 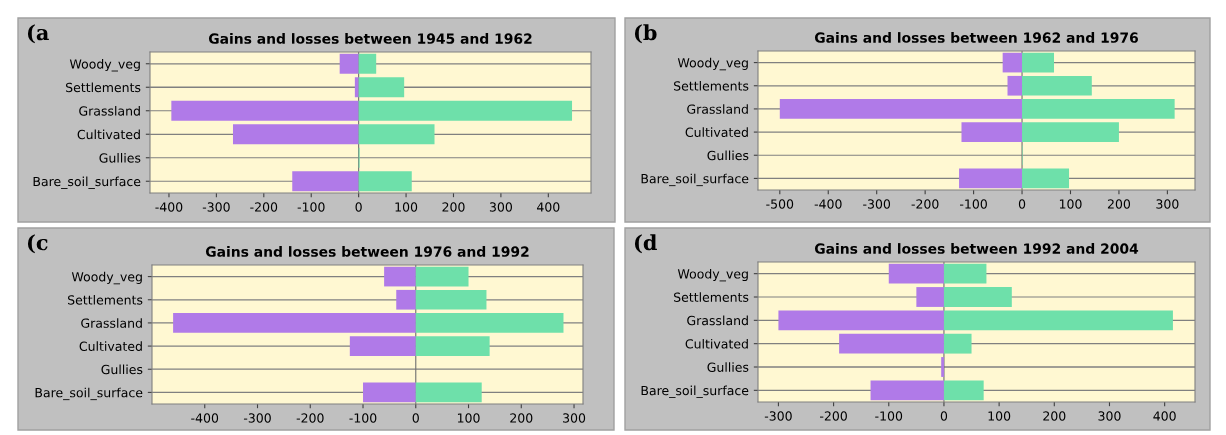 I want to click on chart-title: Gains and losses between 1992 and 2004, so click(x=976, y=248).